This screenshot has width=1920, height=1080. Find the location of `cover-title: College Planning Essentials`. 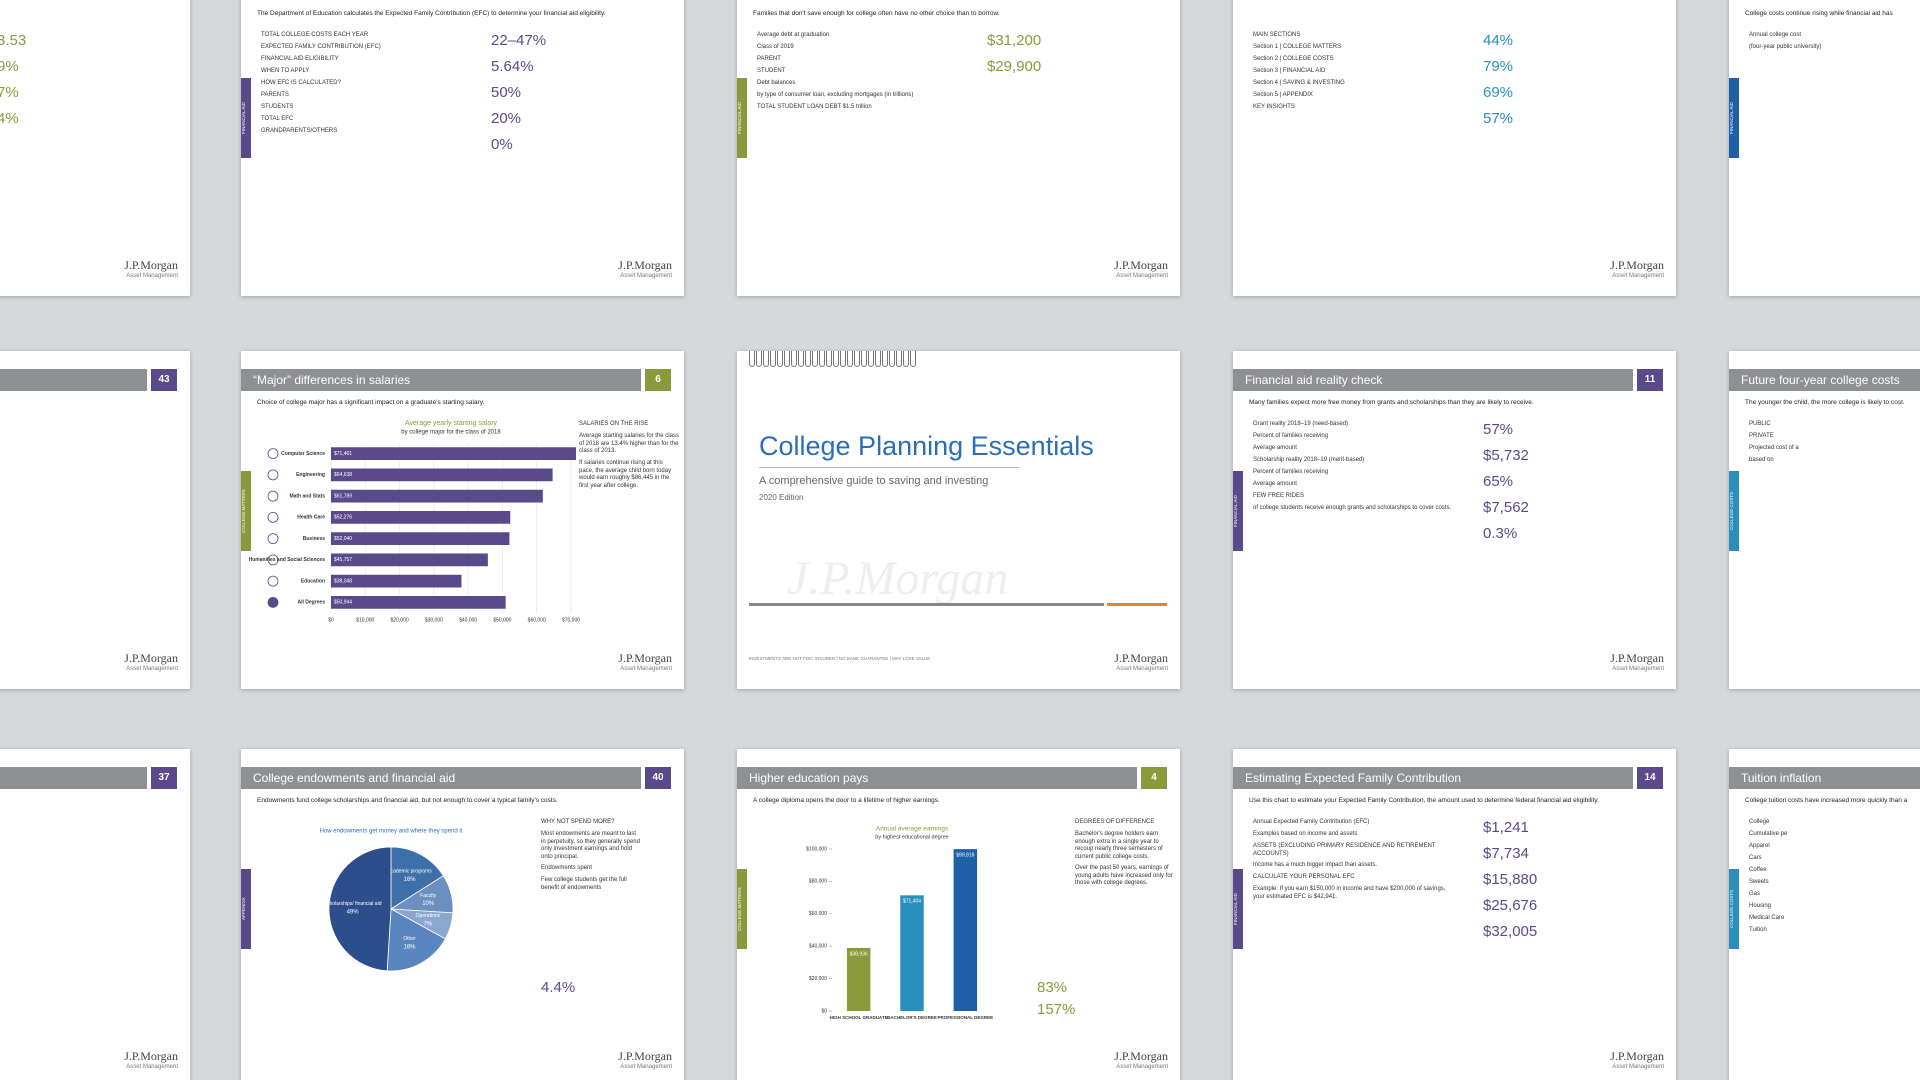

cover-title: College Planning Essentials is located at coordinates (926, 446).